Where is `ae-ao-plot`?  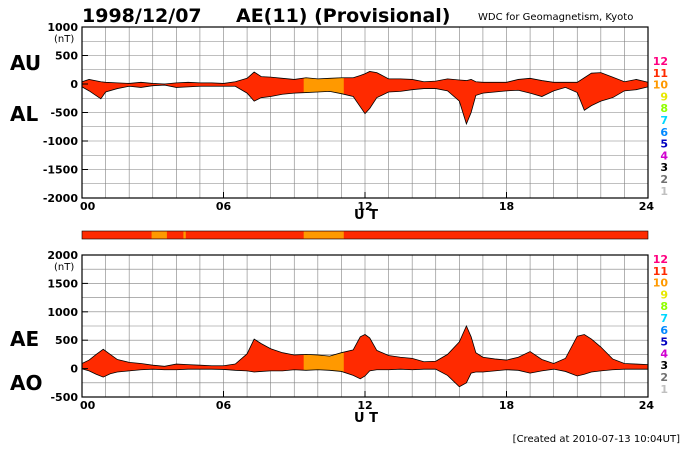 ae-ao-plot is located at coordinates (365, 356).